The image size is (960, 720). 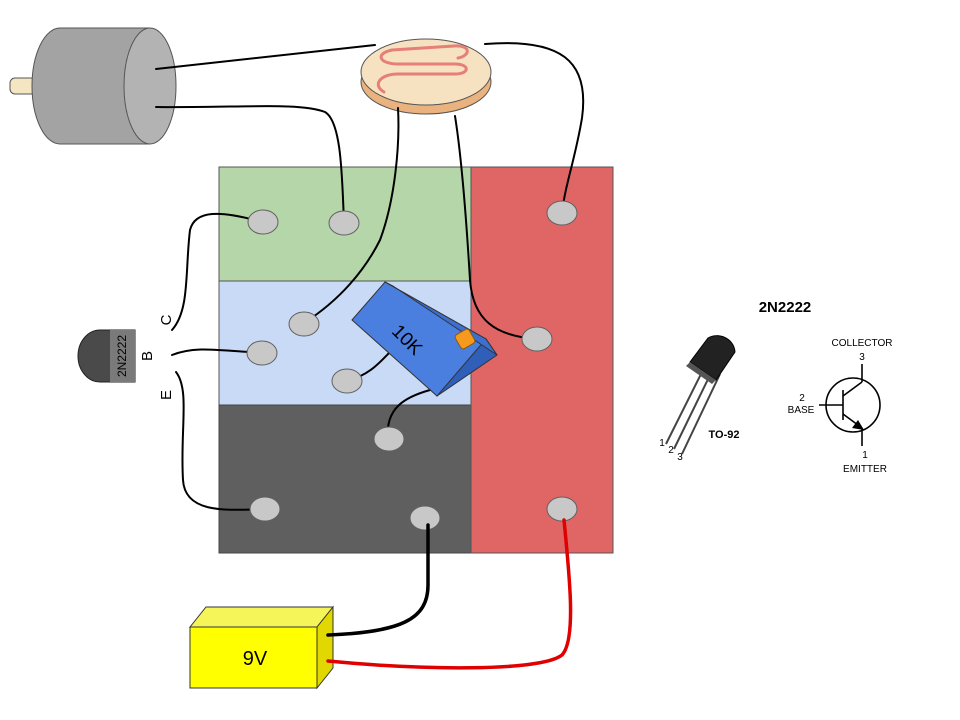 What do you see at coordinates (680, 457) in the screenshot?
I see `to92-pin-3: 3` at bounding box center [680, 457].